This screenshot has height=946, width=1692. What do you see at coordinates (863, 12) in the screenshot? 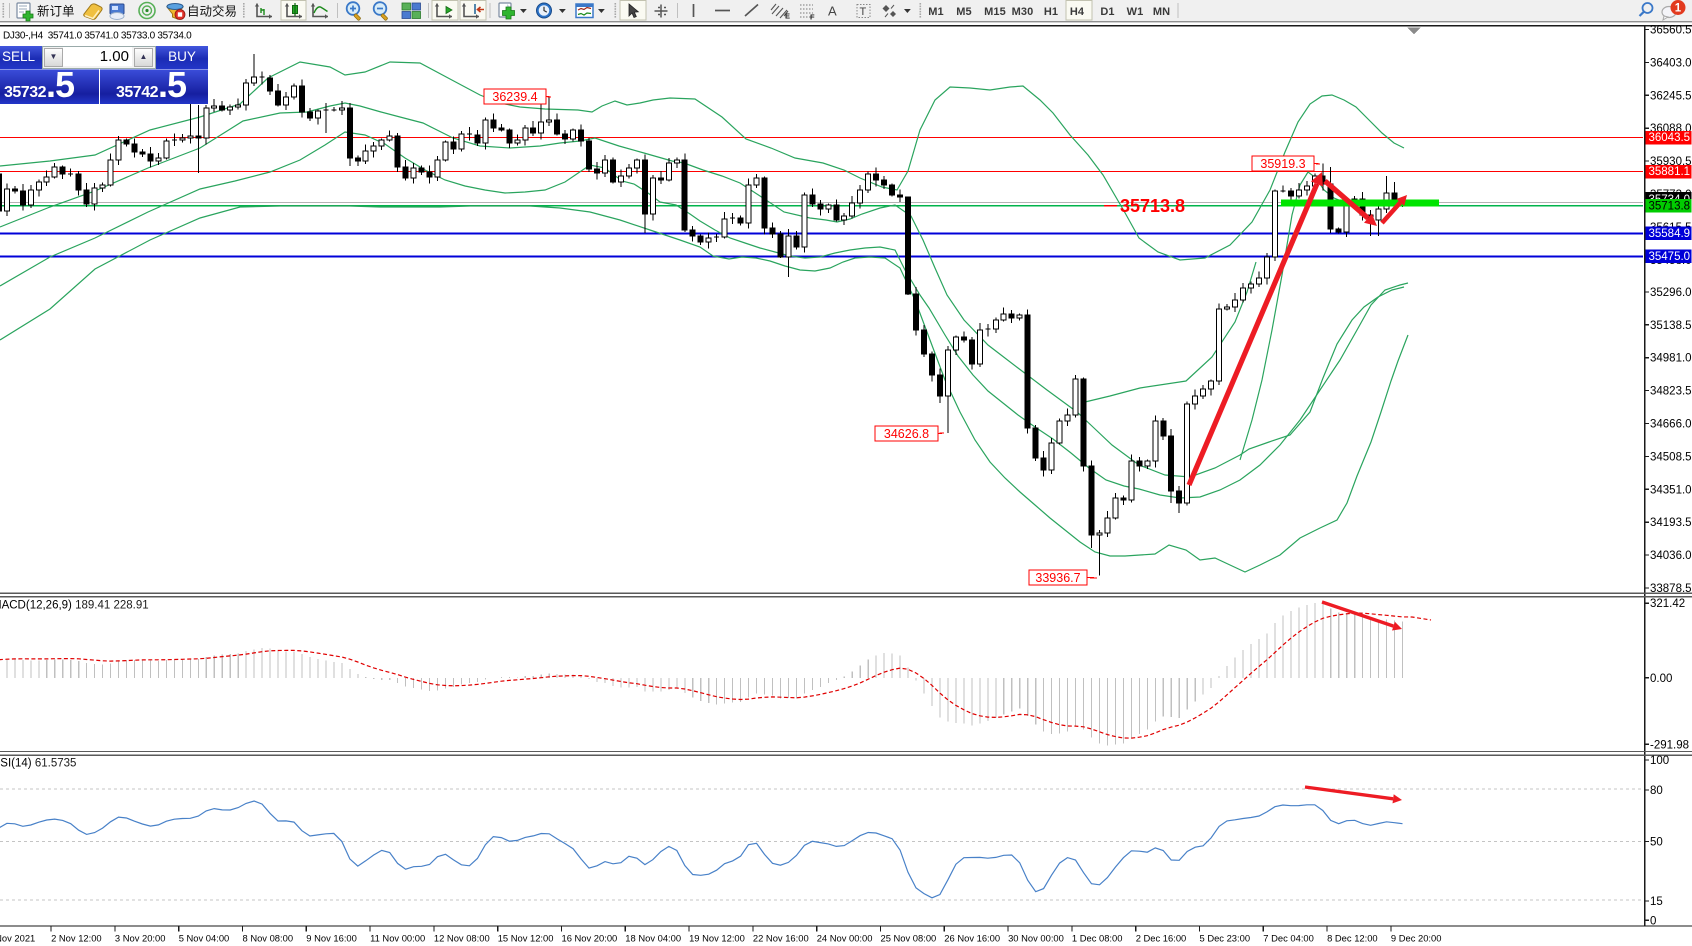
I see `svg-text: T` at bounding box center [863, 12].